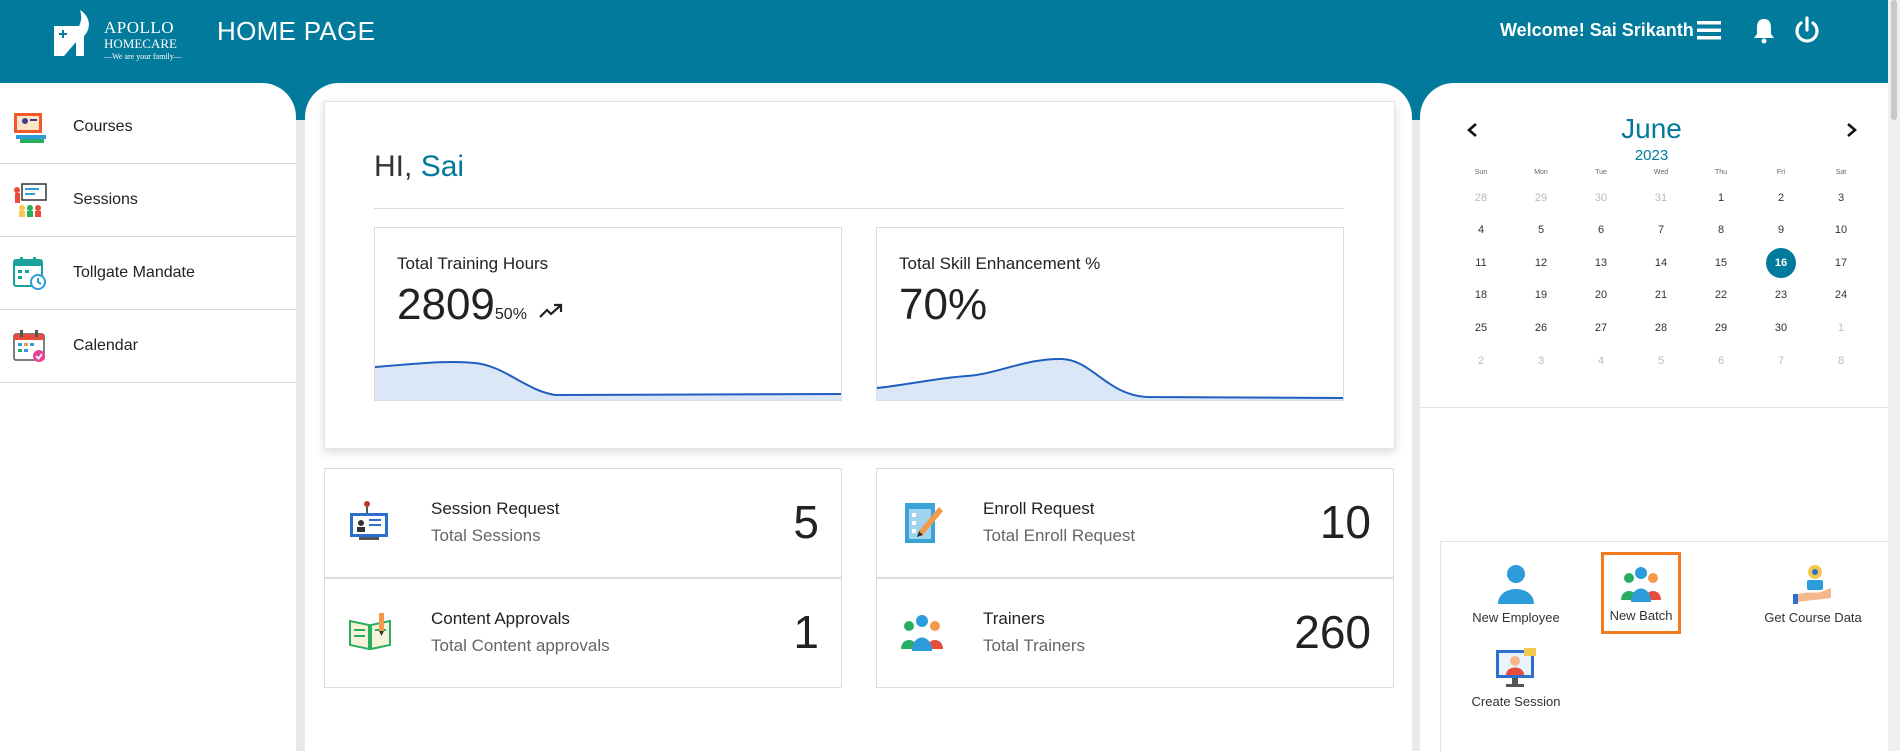 This screenshot has height=751, width=1900. I want to click on calendar-day-today: 16, so click(1781, 263).